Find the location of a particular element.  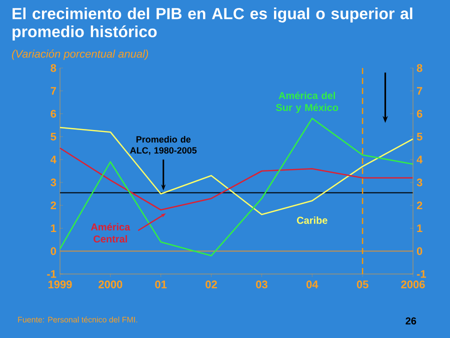

series-label: Caribe is located at coordinates (312, 220).